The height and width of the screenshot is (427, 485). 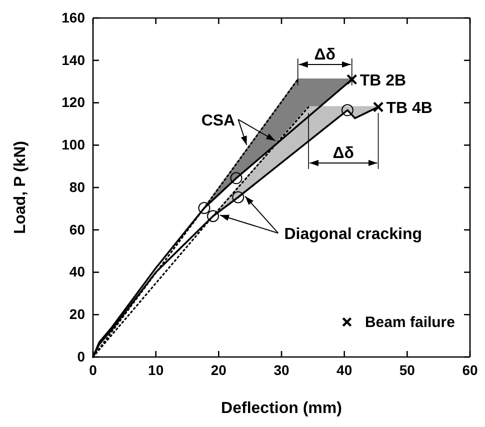 What do you see at coordinates (407, 370) in the screenshot?
I see `x-tick-label: 50` at bounding box center [407, 370].